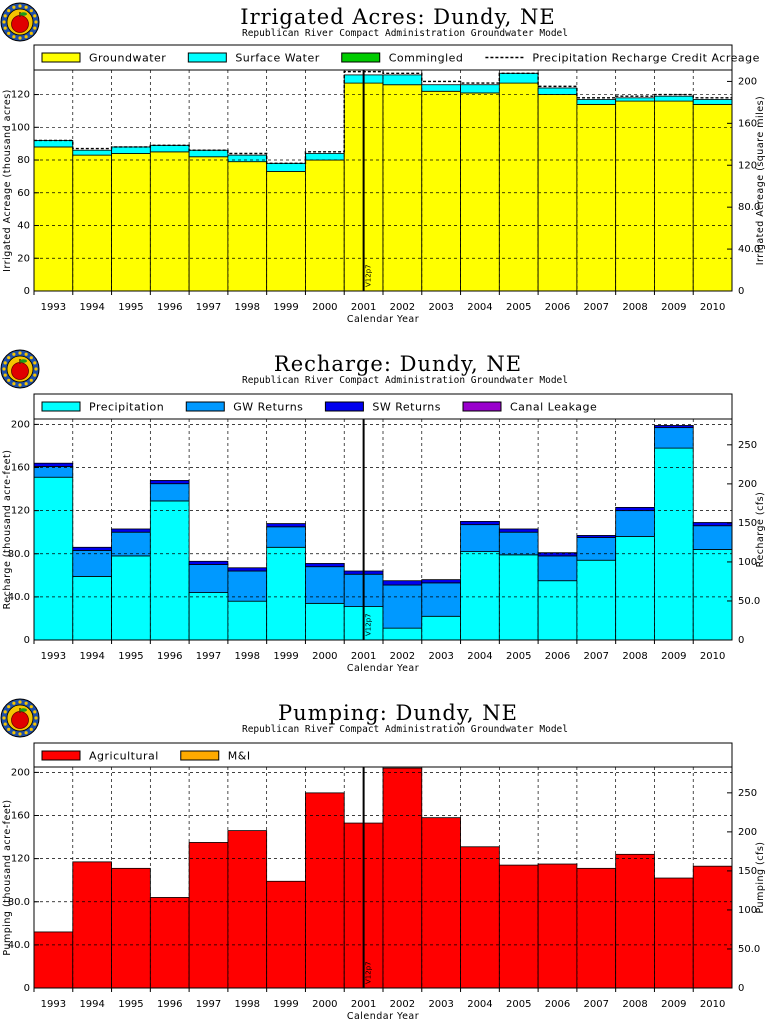 The width and height of the screenshot is (768, 1024). What do you see at coordinates (23, 193) in the screenshot?
I see `y-tick-label: 60` at bounding box center [23, 193].